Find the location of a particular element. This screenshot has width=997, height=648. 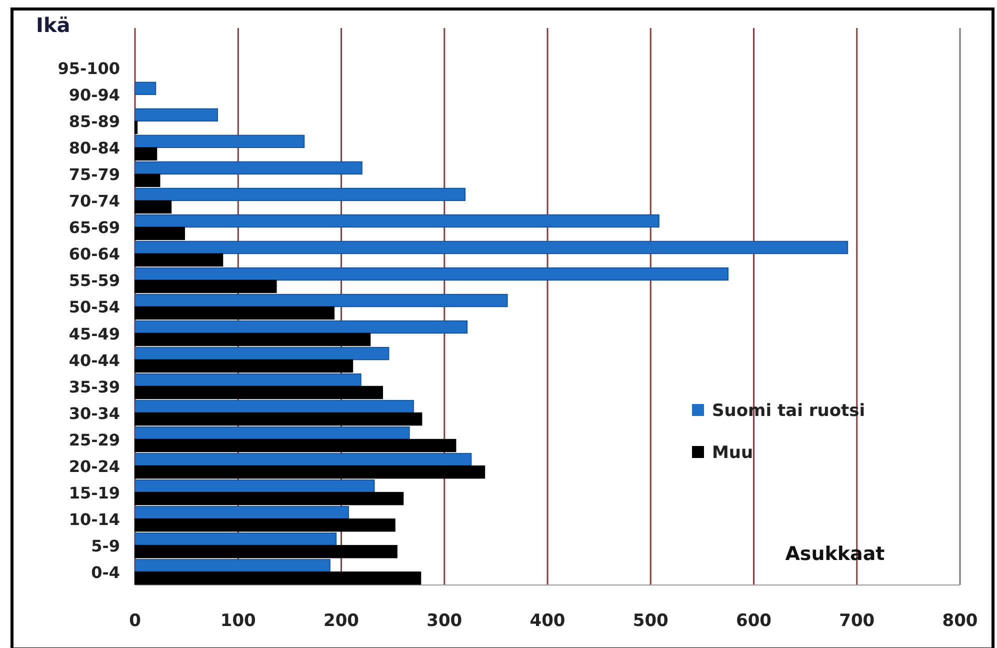

y-tick-label: 0-4 is located at coordinates (105, 572).